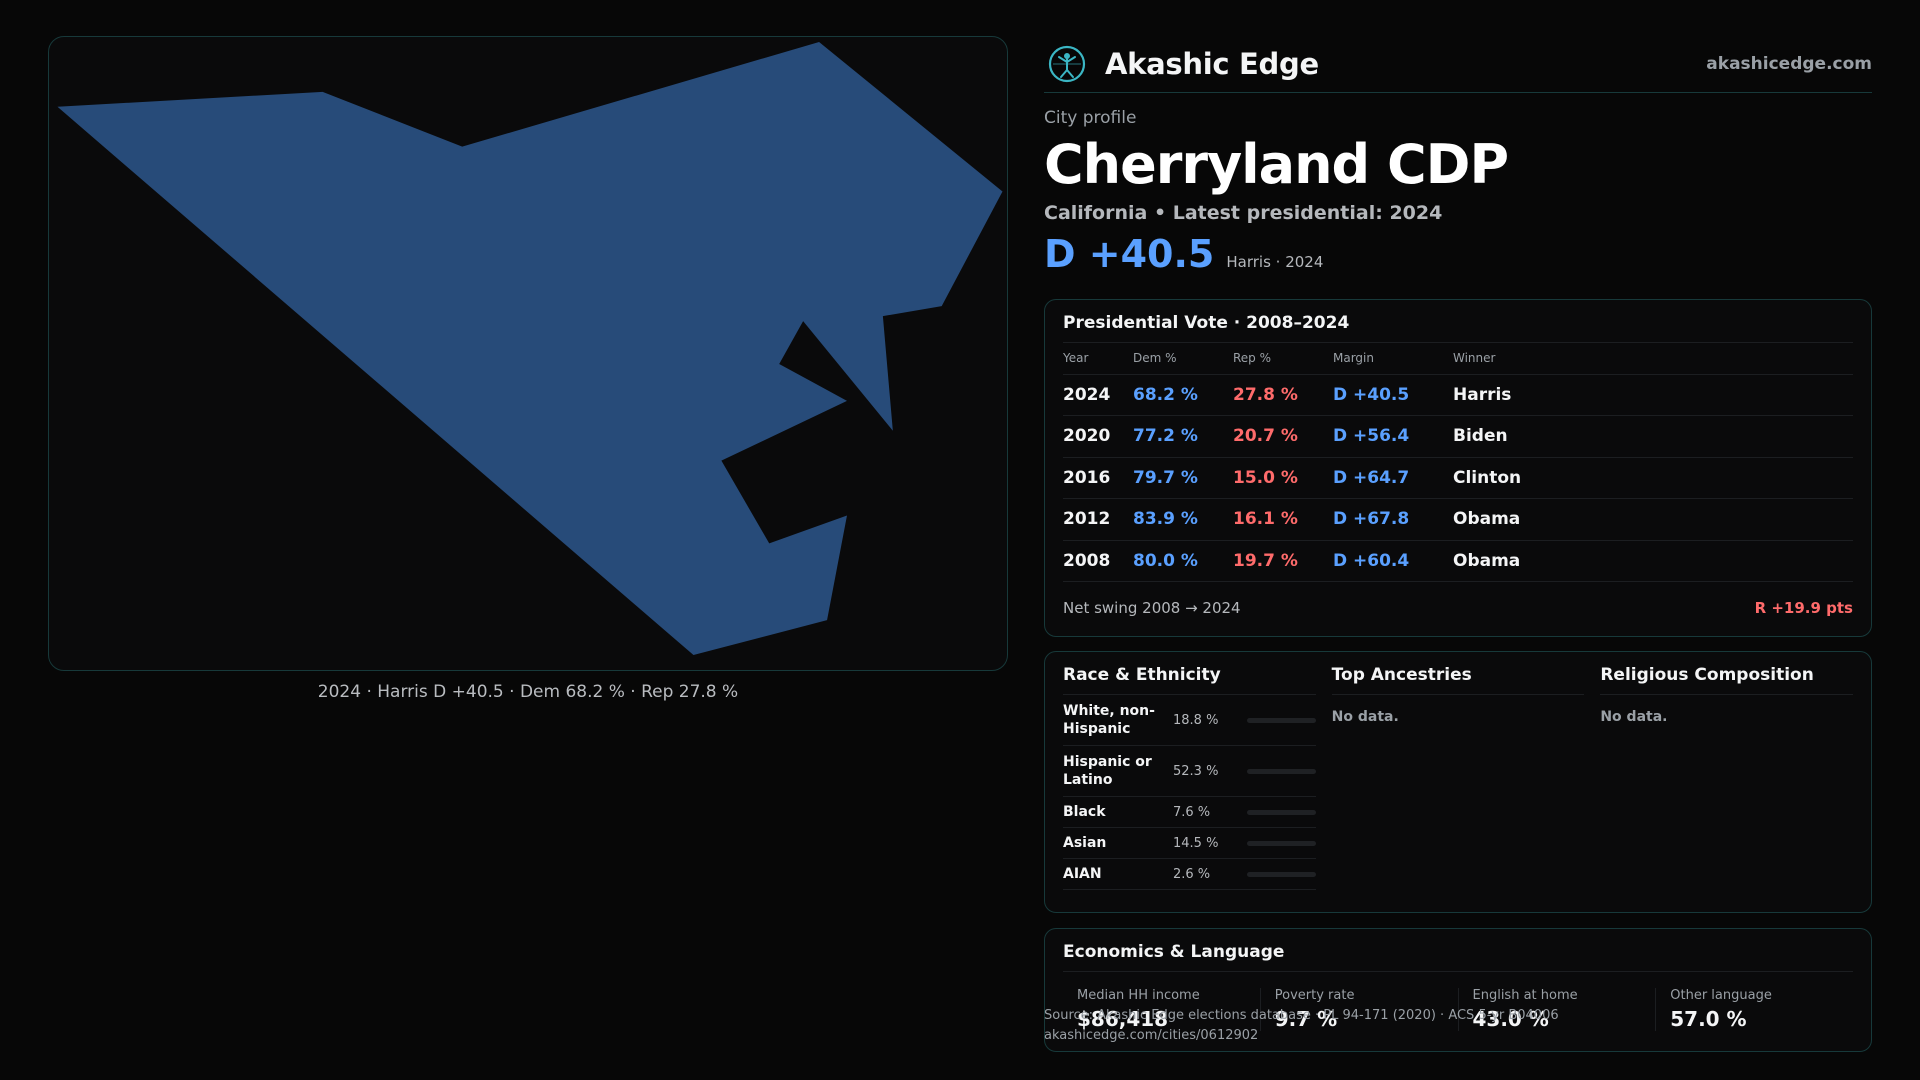 The height and width of the screenshot is (1080, 1920). What do you see at coordinates (1107, 771) in the screenshot?
I see `race-name: Hispanic or Latino` at bounding box center [1107, 771].